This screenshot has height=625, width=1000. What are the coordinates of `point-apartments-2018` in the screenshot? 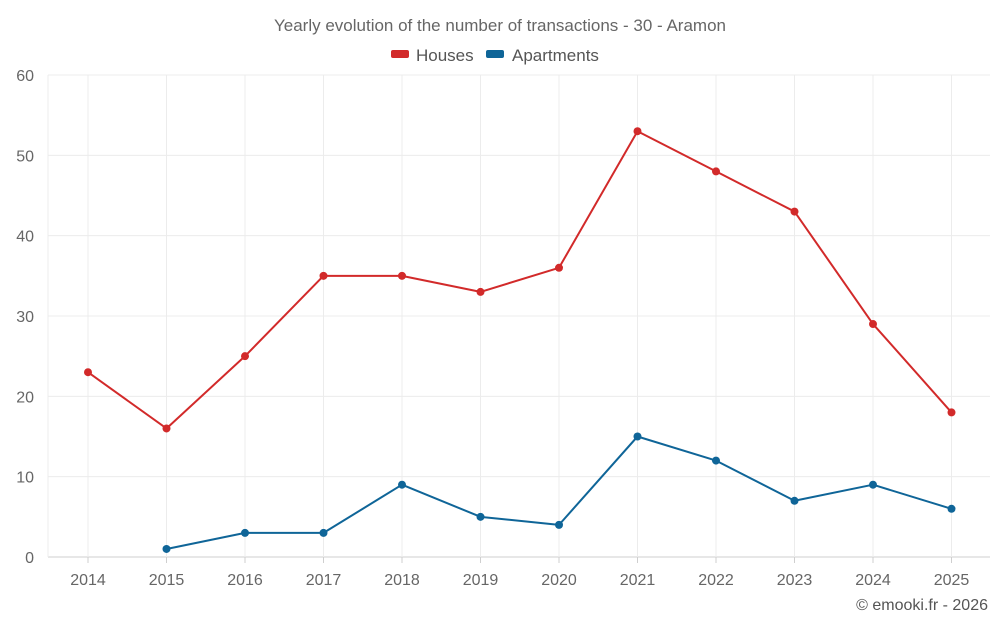 It's located at (402, 484).